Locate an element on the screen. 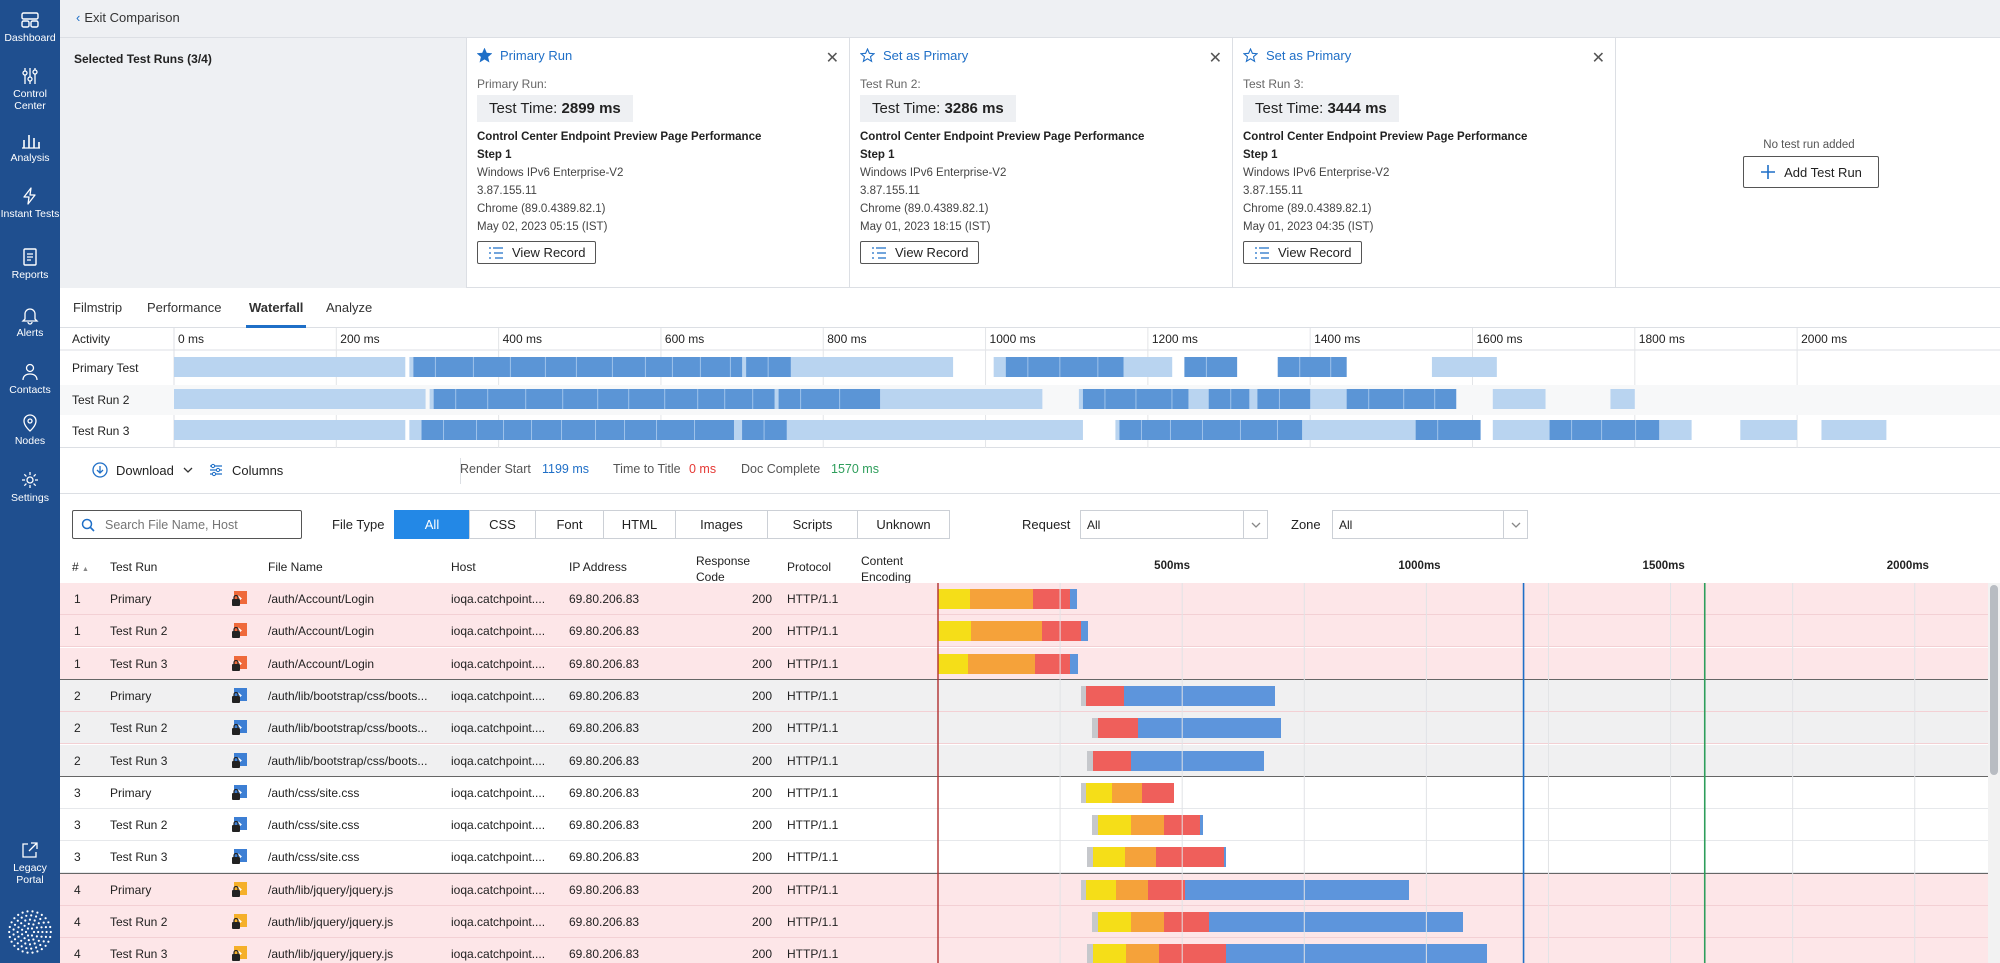 The image size is (2000, 963). nav-alerts: Alerts is located at coordinates (30, 322).